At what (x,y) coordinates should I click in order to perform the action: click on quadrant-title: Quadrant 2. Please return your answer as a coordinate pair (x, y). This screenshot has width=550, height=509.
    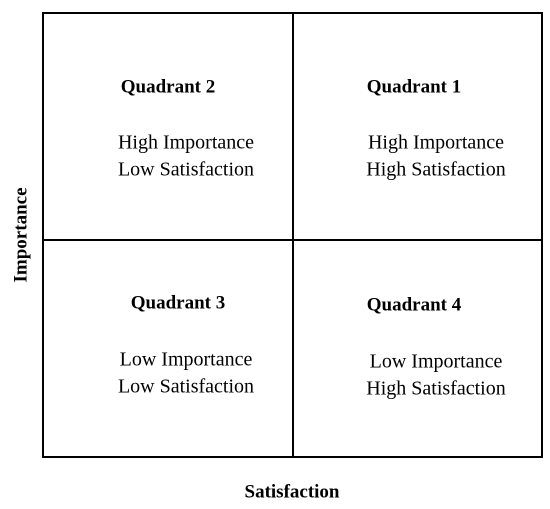
    Looking at the image, I should click on (168, 86).